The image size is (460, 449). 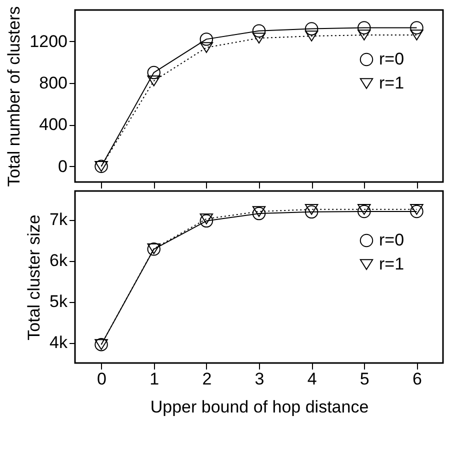 What do you see at coordinates (312, 379) in the screenshot?
I see `x-tick-label: 4` at bounding box center [312, 379].